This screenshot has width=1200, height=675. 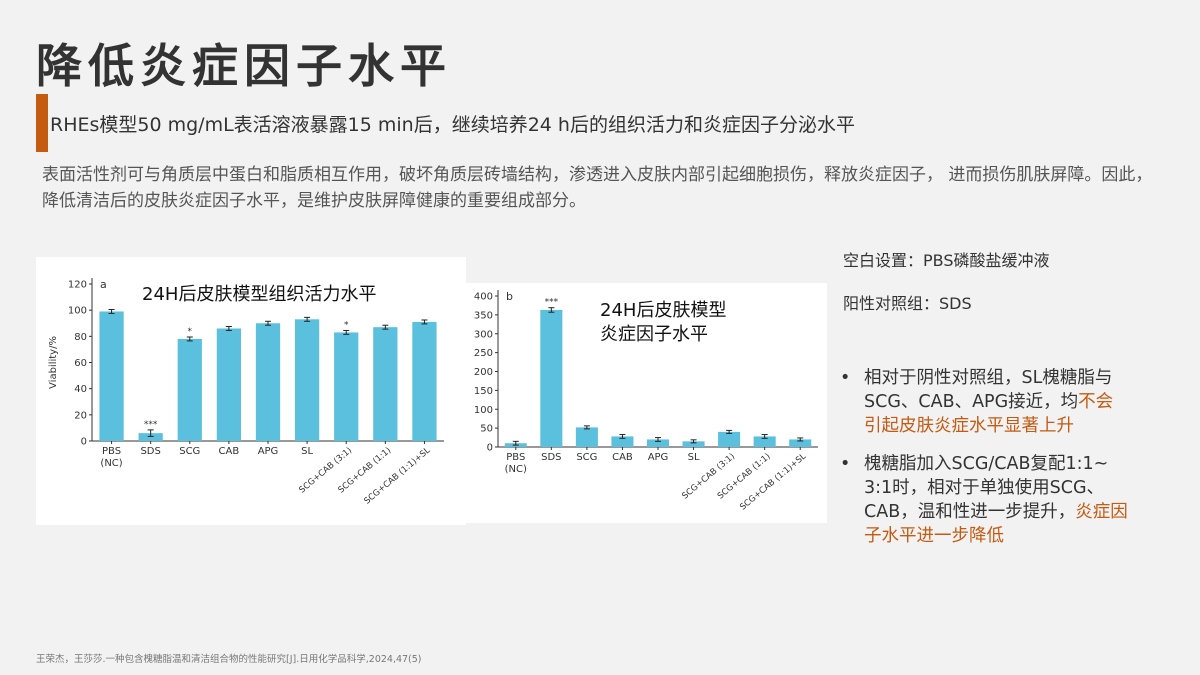 What do you see at coordinates (42, 123) in the screenshot?
I see `accent-bar` at bounding box center [42, 123].